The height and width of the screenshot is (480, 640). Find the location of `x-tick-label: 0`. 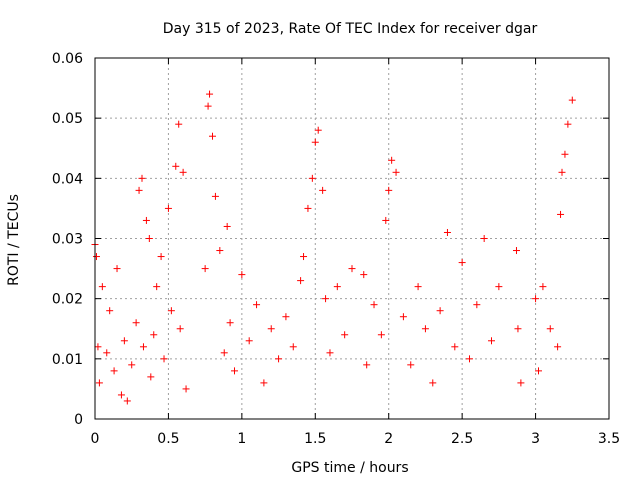

x-tick-label: 0 is located at coordinates (95, 439).